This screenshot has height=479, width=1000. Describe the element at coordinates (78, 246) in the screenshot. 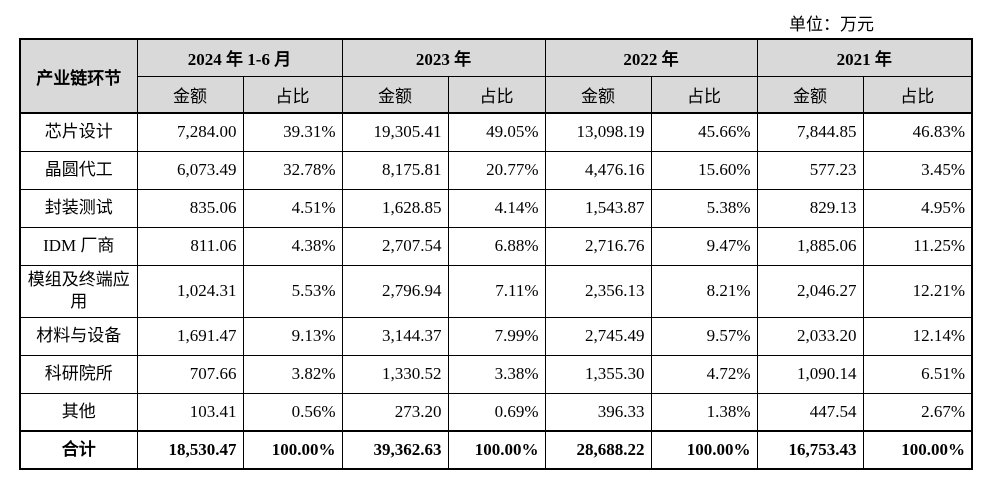

I see `row-segment-name: IDM 厂商` at that location.